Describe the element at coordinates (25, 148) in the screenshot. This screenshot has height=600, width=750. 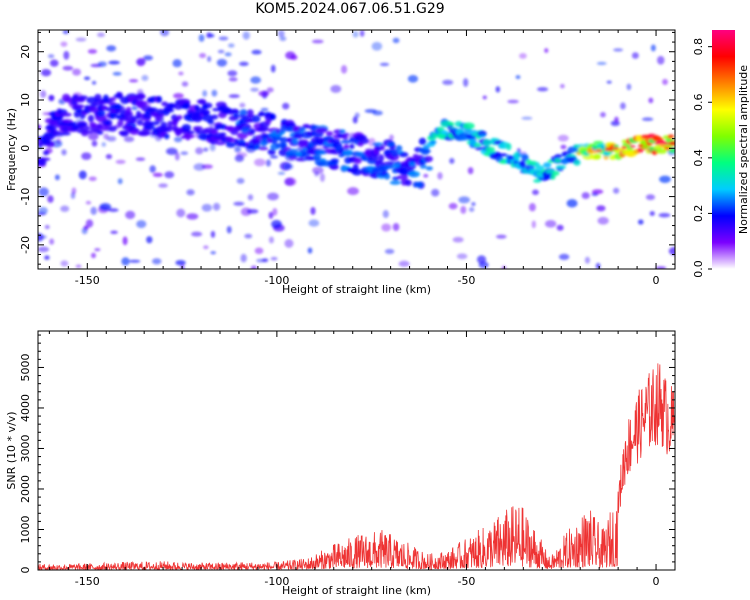
I see `heatmap-y-tick-label: 0` at that location.